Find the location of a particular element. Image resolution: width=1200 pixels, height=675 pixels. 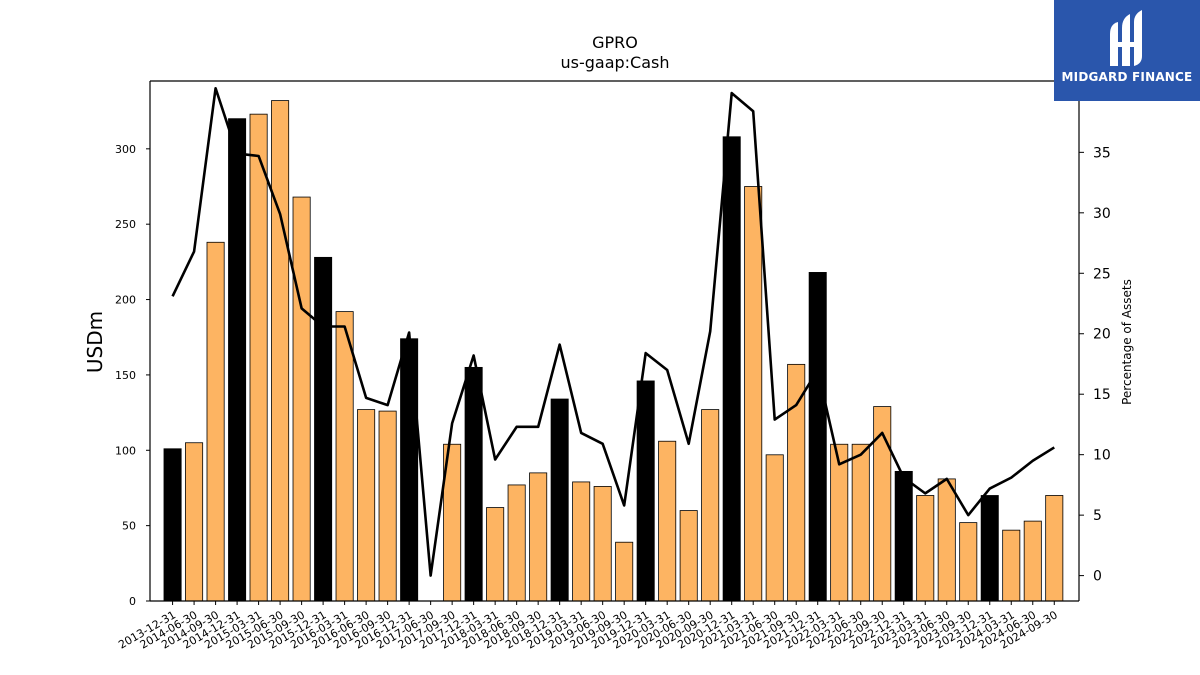

logo-text: MIDGARD FINANCE is located at coordinates (1127, 77).